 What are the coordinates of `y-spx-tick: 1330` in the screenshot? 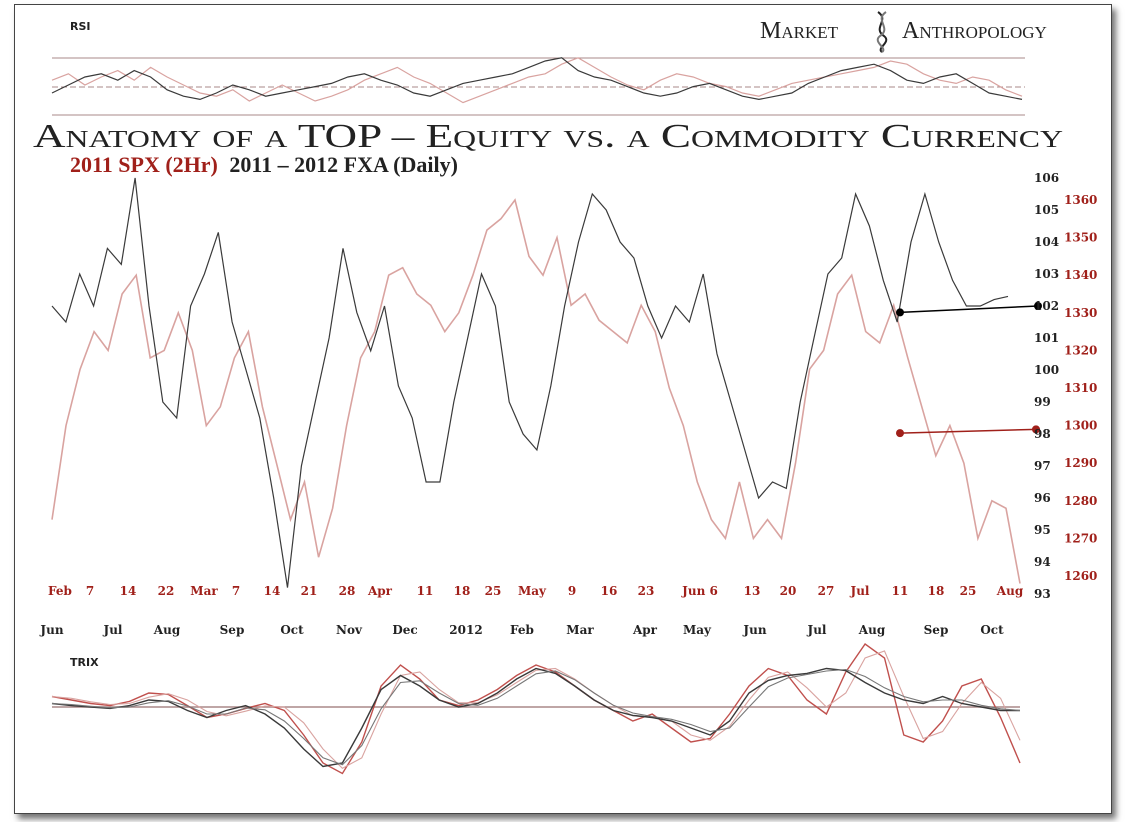 It's located at (1080, 313).